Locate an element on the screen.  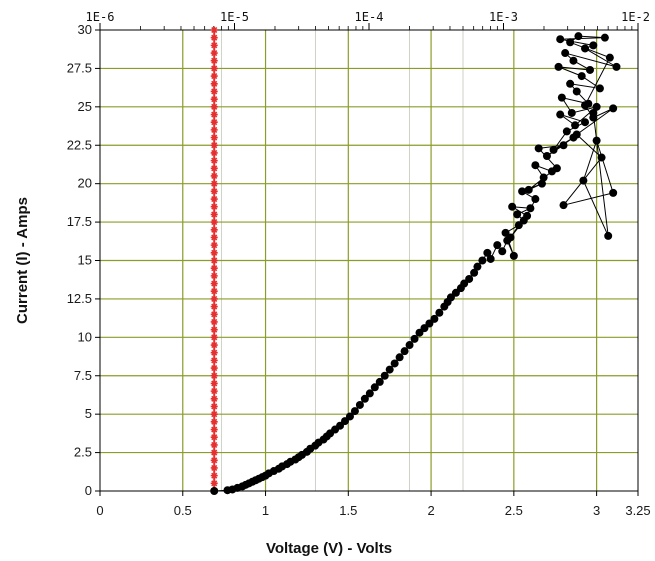
y-tick-label: 27.5 is located at coordinates (79, 67).